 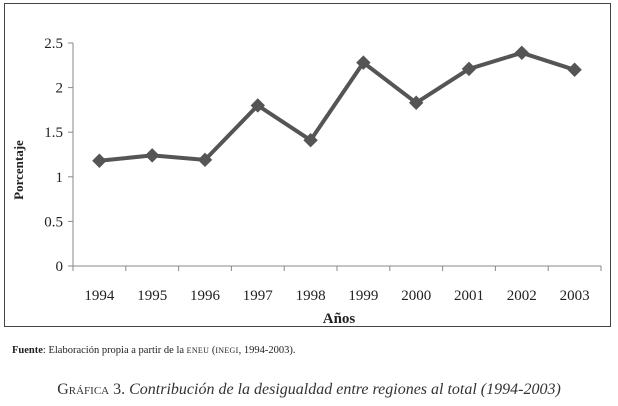 What do you see at coordinates (311, 296) in the screenshot?
I see `x-tick-label: 1998` at bounding box center [311, 296].